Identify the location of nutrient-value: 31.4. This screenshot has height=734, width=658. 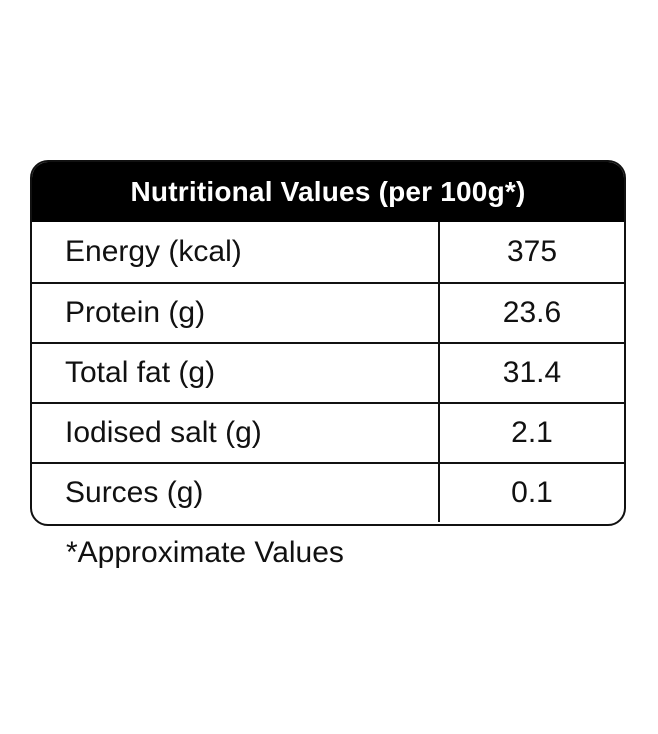
(532, 372).